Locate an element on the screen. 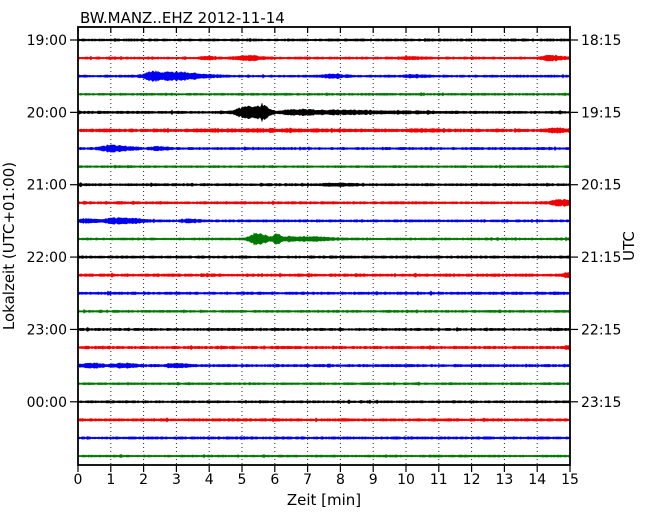 This screenshot has height=520, width=650. left-time-label: 23:00 is located at coordinates (47, 330).